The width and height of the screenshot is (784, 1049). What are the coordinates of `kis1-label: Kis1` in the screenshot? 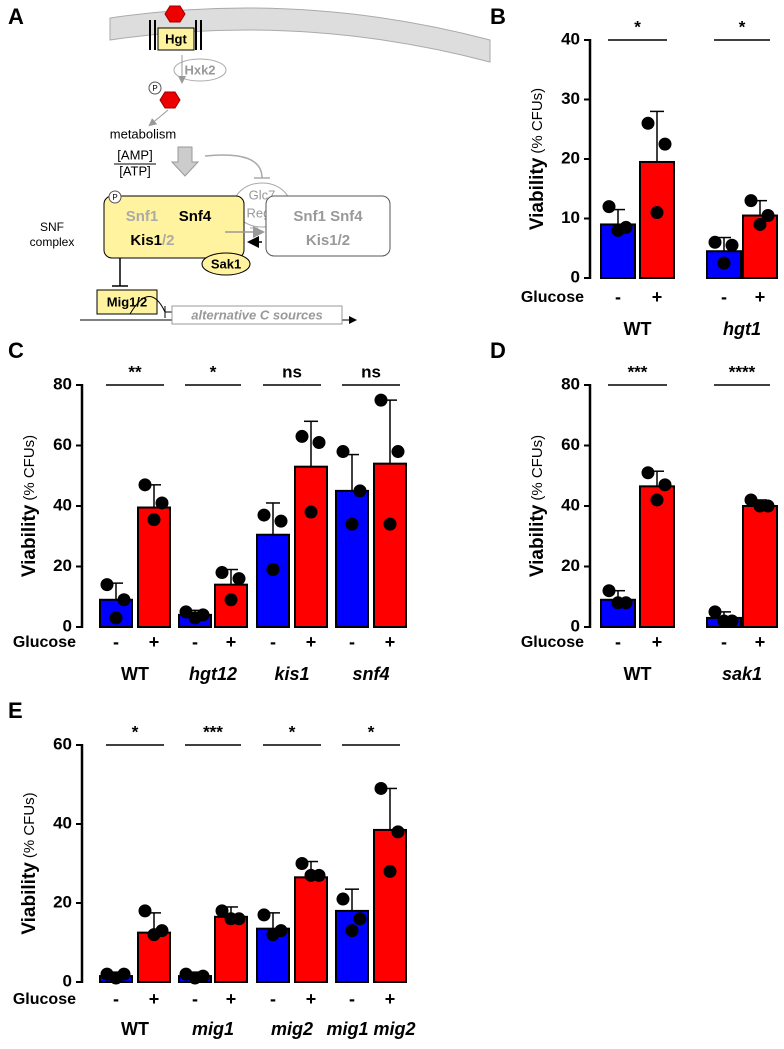 It's located at (146, 240).